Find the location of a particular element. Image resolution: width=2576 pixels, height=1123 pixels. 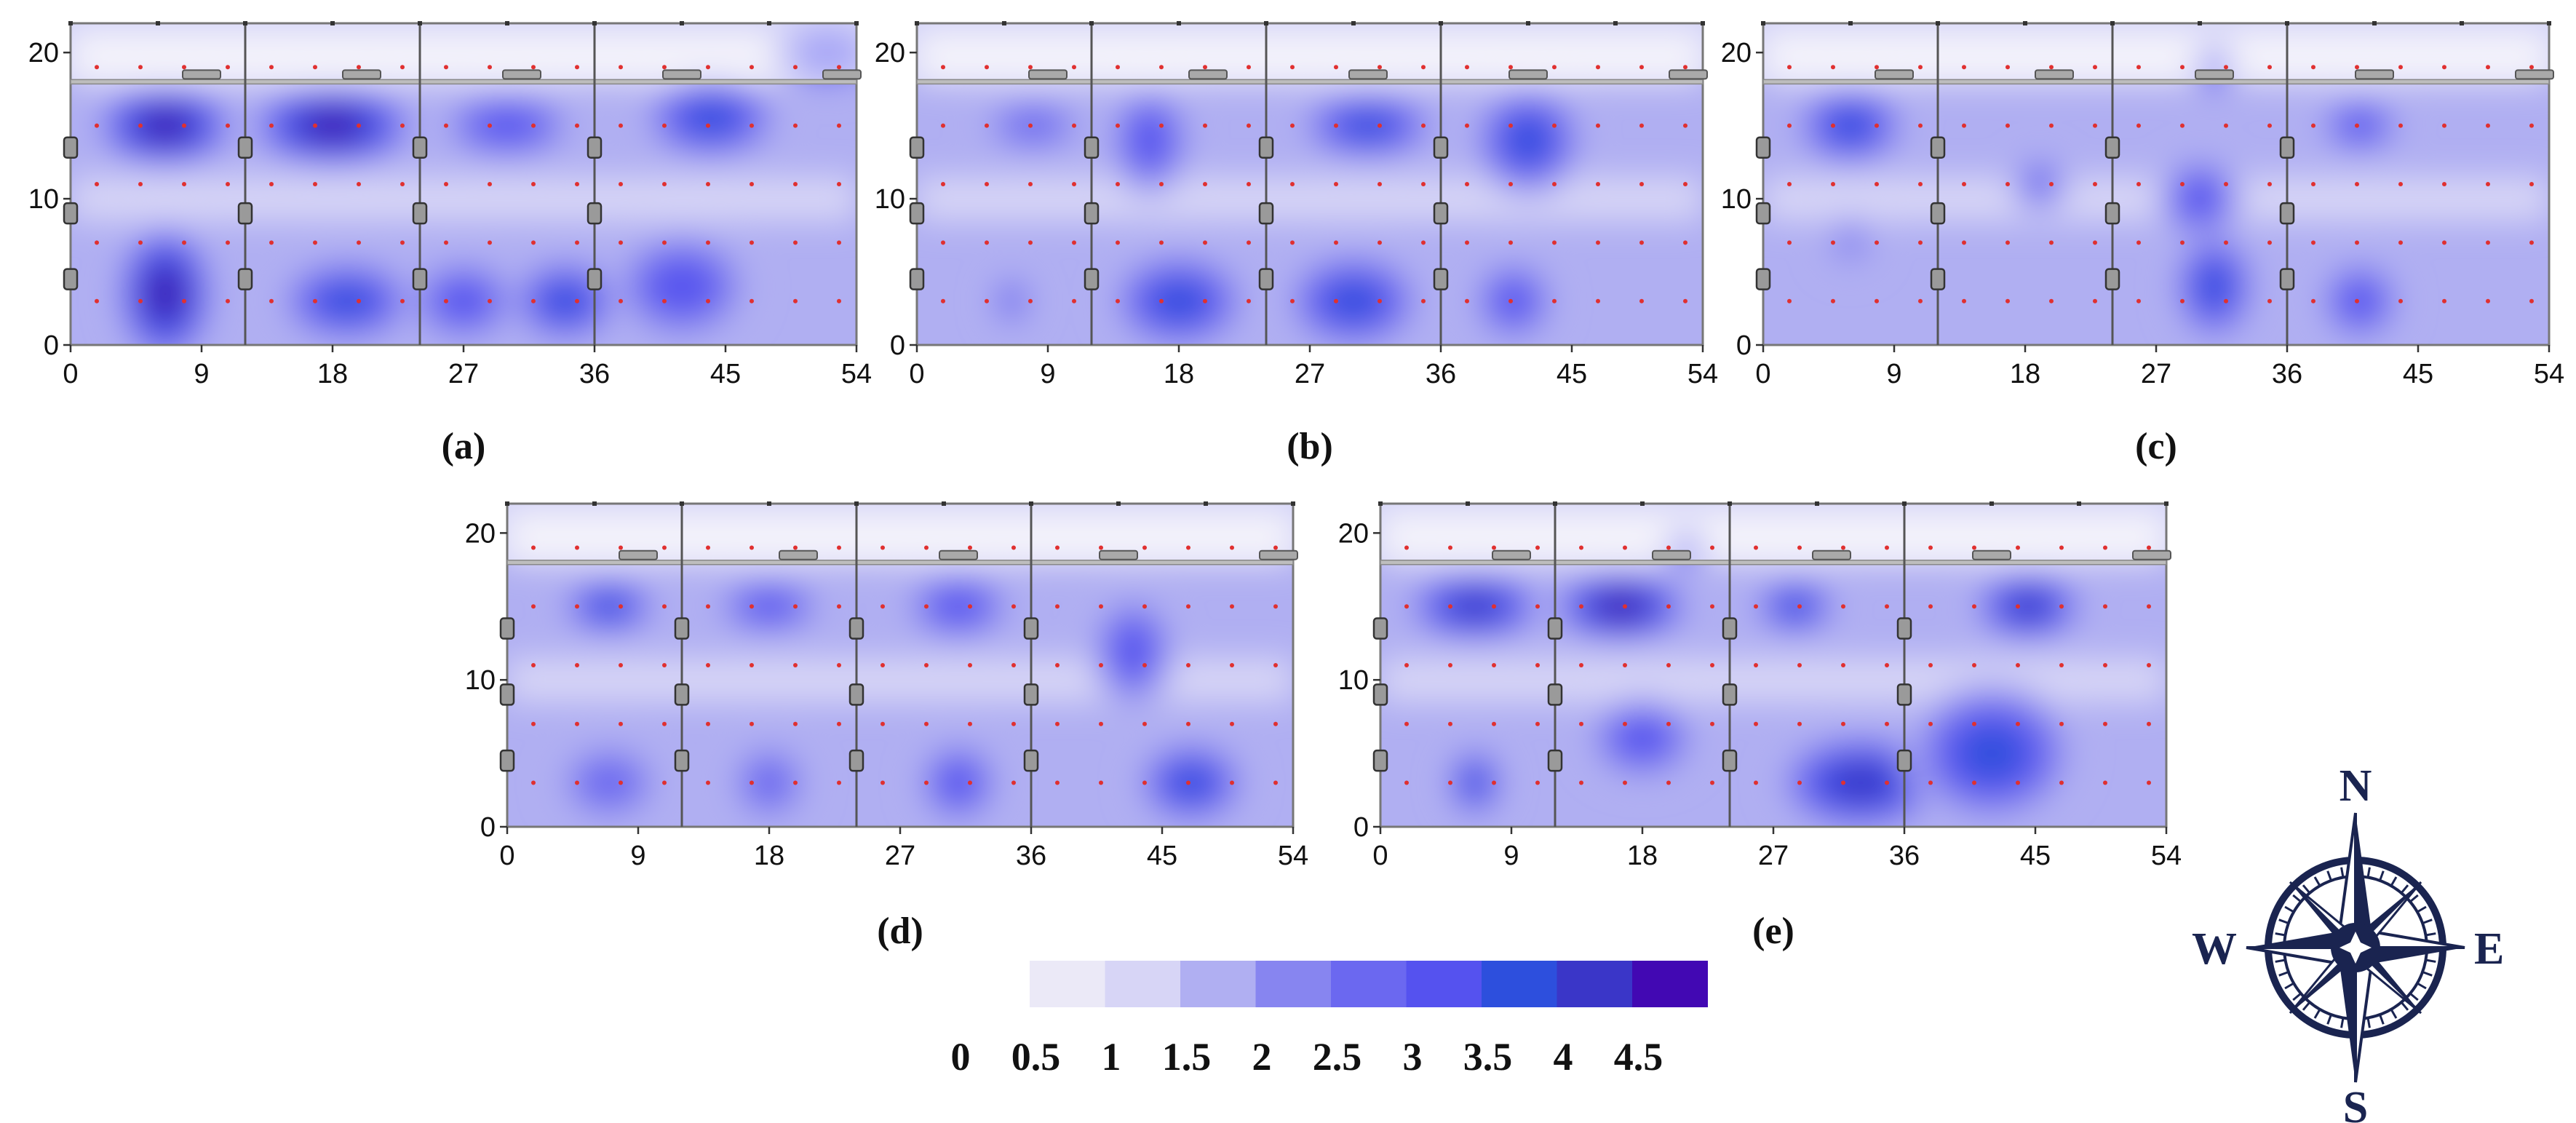

legend-label: 1.5 is located at coordinates (1187, 1057).